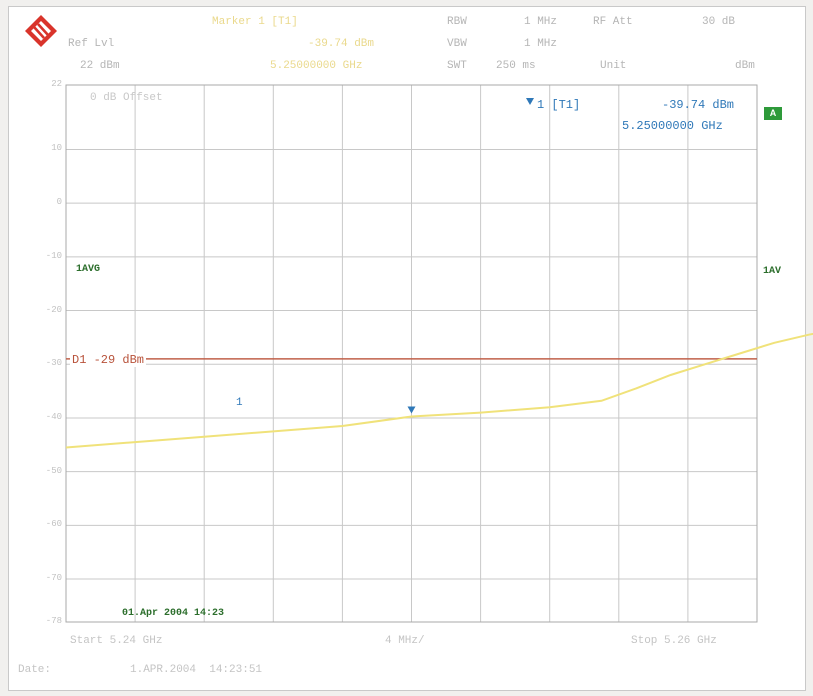 Image resolution: width=813 pixels, height=696 pixels. I want to click on rbw-value: 1 MHz, so click(541, 22).